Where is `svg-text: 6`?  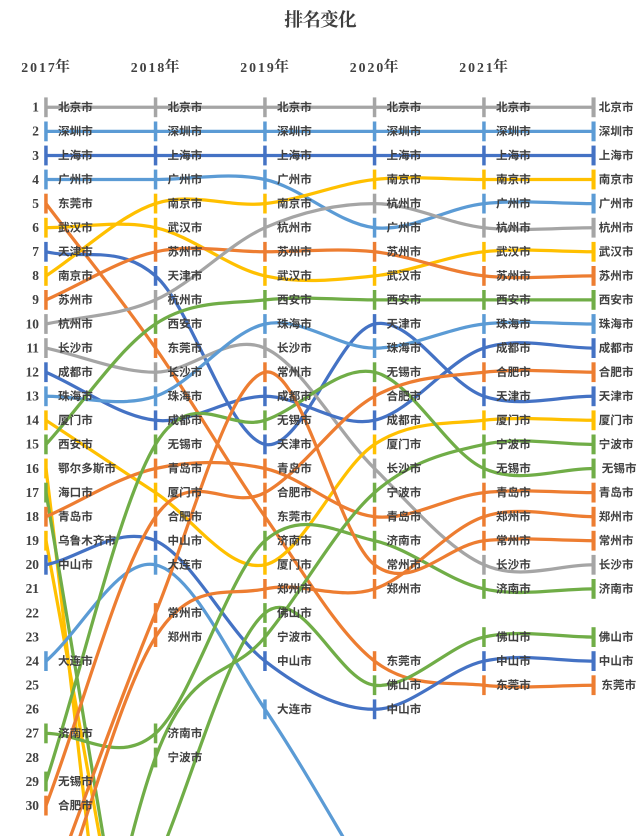
svg-text: 6 is located at coordinates (35, 227).